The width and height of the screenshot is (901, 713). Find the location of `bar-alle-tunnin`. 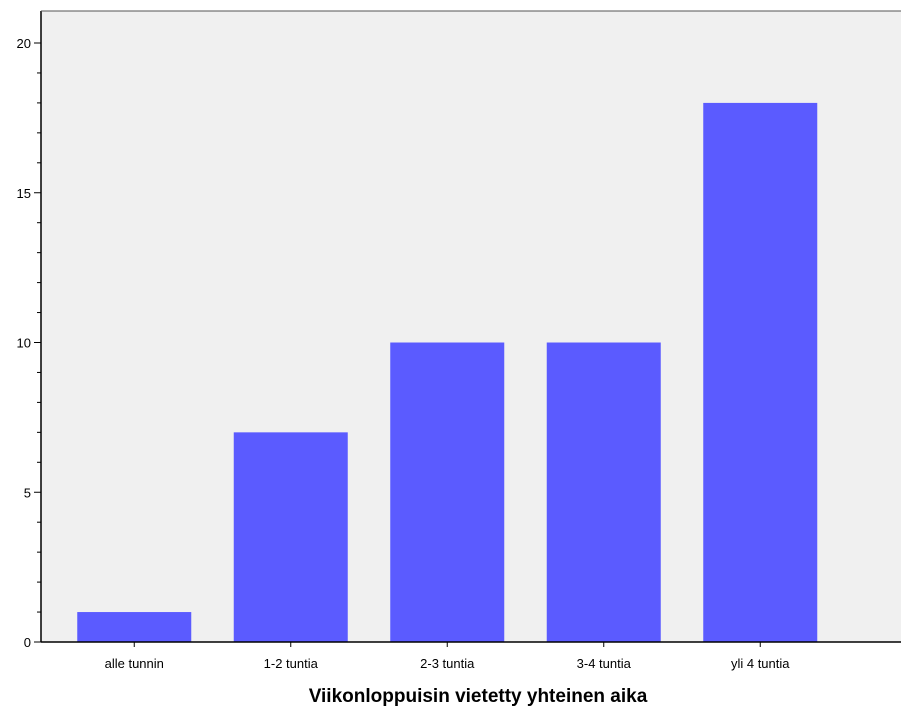

bar-alle-tunnin is located at coordinates (134, 627).